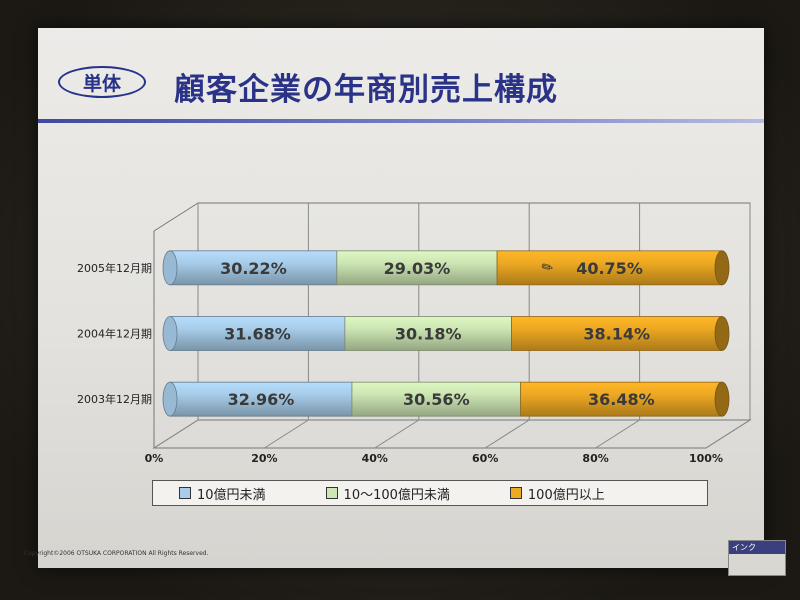  I want to click on category-label: 2004年12月期, so click(114, 334).